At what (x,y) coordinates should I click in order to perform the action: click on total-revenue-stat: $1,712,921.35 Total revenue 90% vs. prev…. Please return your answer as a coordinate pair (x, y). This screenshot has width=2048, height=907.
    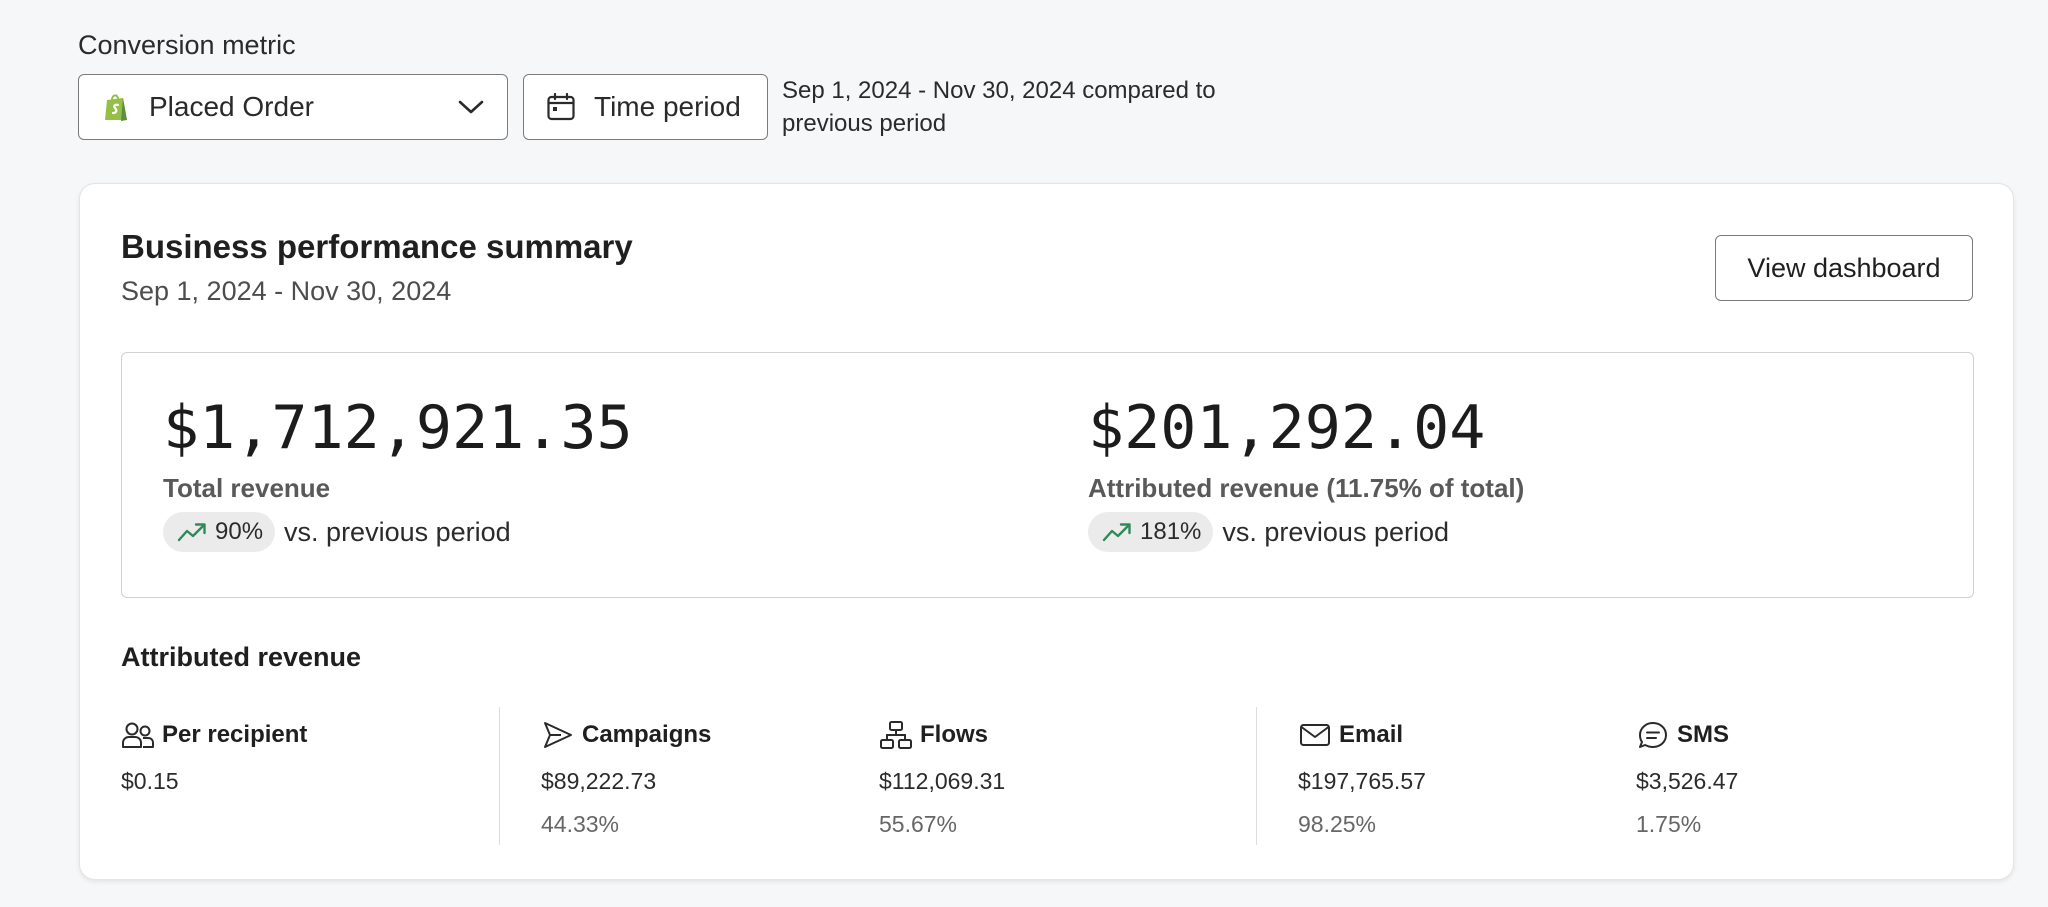
    Looking at the image, I should click on (398, 472).